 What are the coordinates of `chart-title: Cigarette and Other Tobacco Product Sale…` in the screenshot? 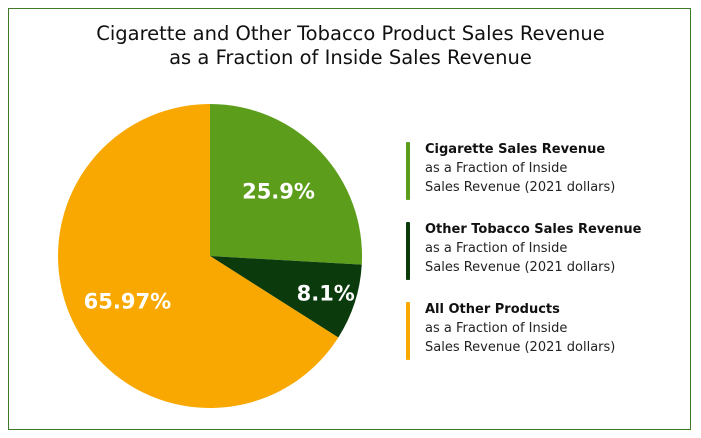 It's located at (350, 46).